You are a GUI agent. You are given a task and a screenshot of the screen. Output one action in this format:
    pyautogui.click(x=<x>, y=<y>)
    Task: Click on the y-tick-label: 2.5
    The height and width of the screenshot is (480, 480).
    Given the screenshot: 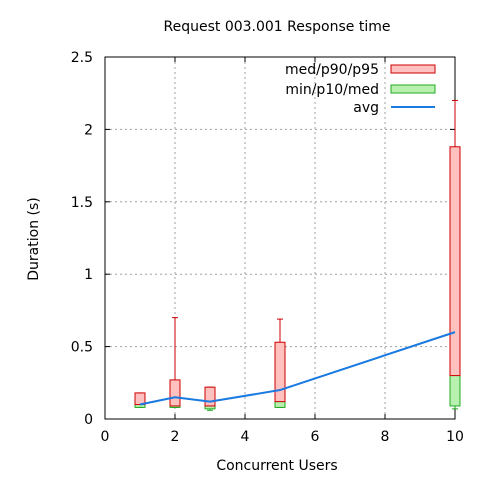 What is the action you would take?
    pyautogui.click(x=82, y=58)
    